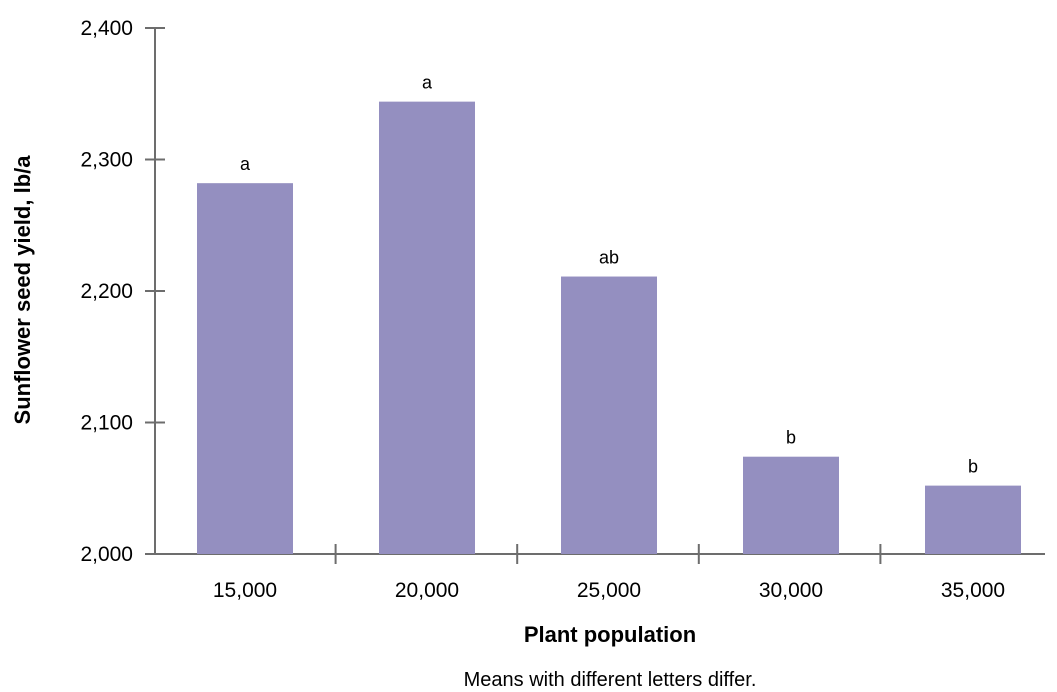 The width and height of the screenshot is (1057, 692). Describe the element at coordinates (106, 423) in the screenshot. I see `y-tick-label: 2,100` at that location.